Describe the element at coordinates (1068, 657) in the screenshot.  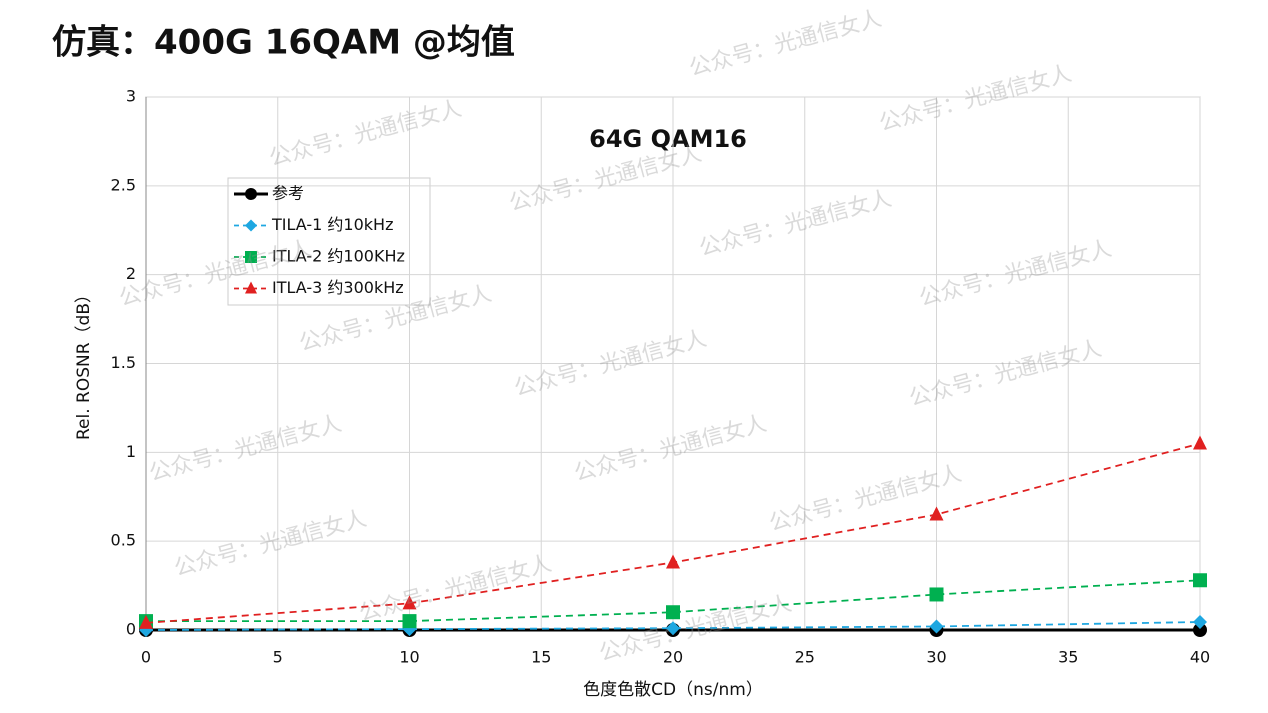
I see `x-tick-label: 35` at that location.